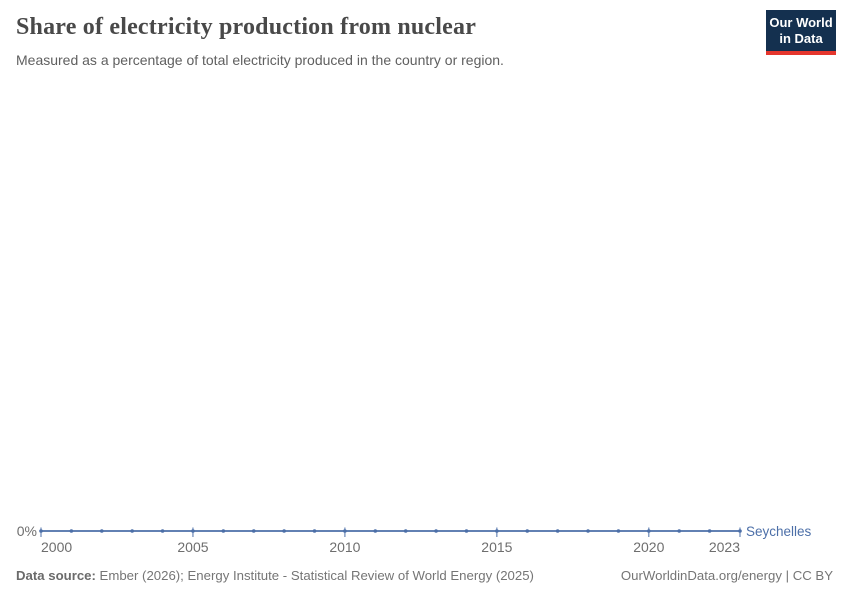 This screenshot has height=600, width=850. What do you see at coordinates (497, 547) in the screenshot?
I see `x-tick-label-2015: 2015` at bounding box center [497, 547].